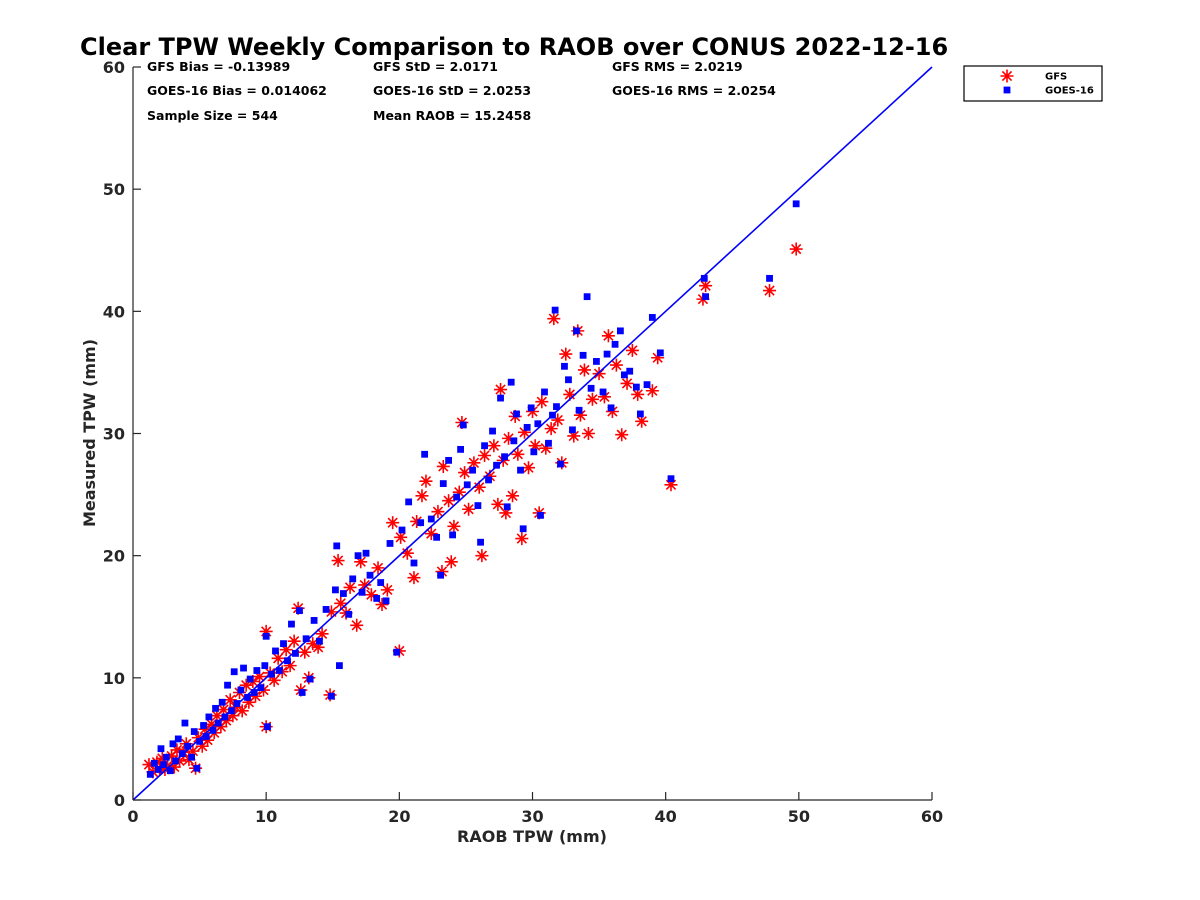 The height and width of the screenshot is (900, 1200). What do you see at coordinates (799, 816) in the screenshot?
I see `x-tick-label: 50` at bounding box center [799, 816].